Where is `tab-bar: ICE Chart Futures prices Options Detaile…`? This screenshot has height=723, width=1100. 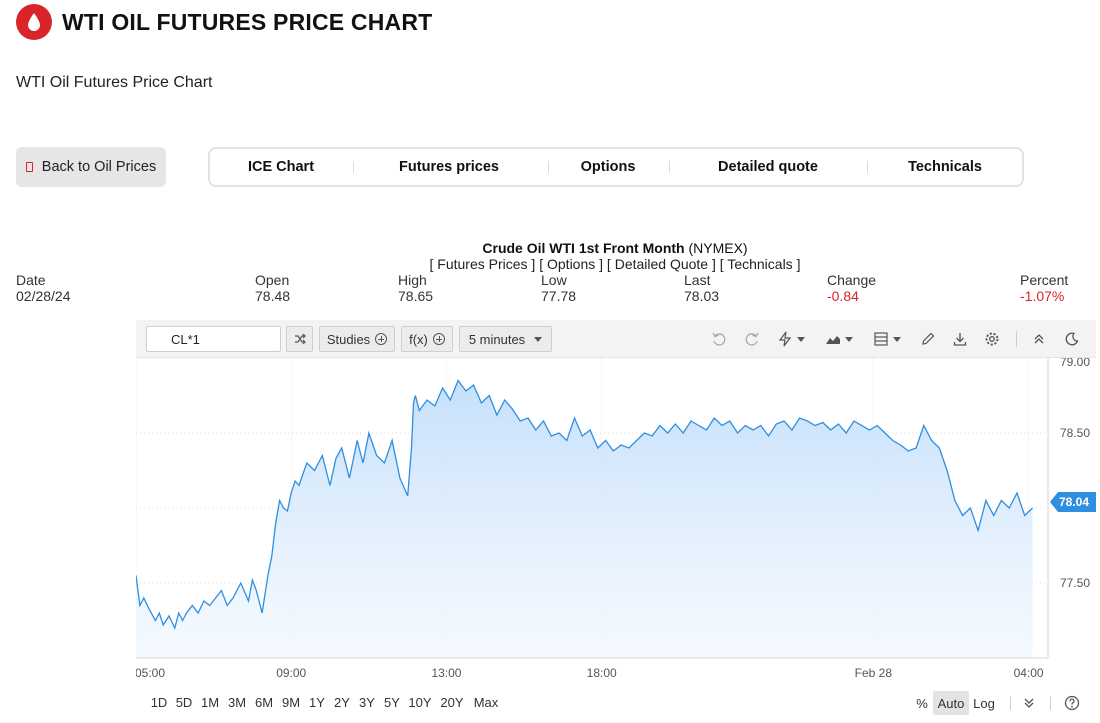
tab-bar: ICE Chart Futures prices Options Detaile… is located at coordinates (616, 167).